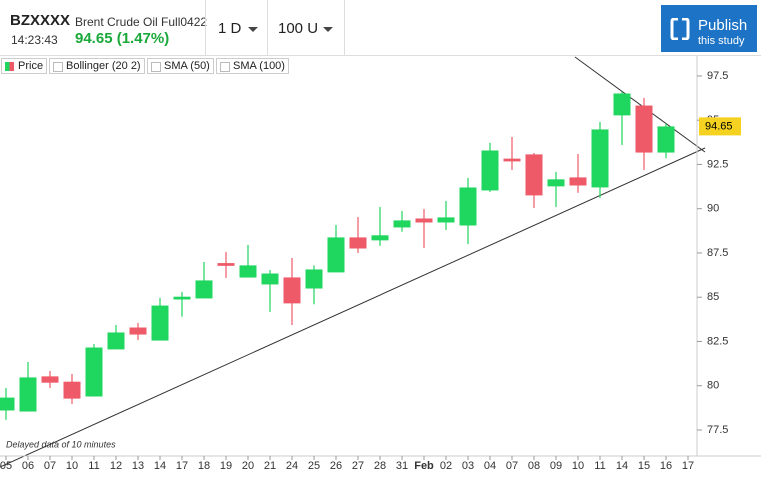  I want to click on legend-item: SMA (100), so click(252, 66).